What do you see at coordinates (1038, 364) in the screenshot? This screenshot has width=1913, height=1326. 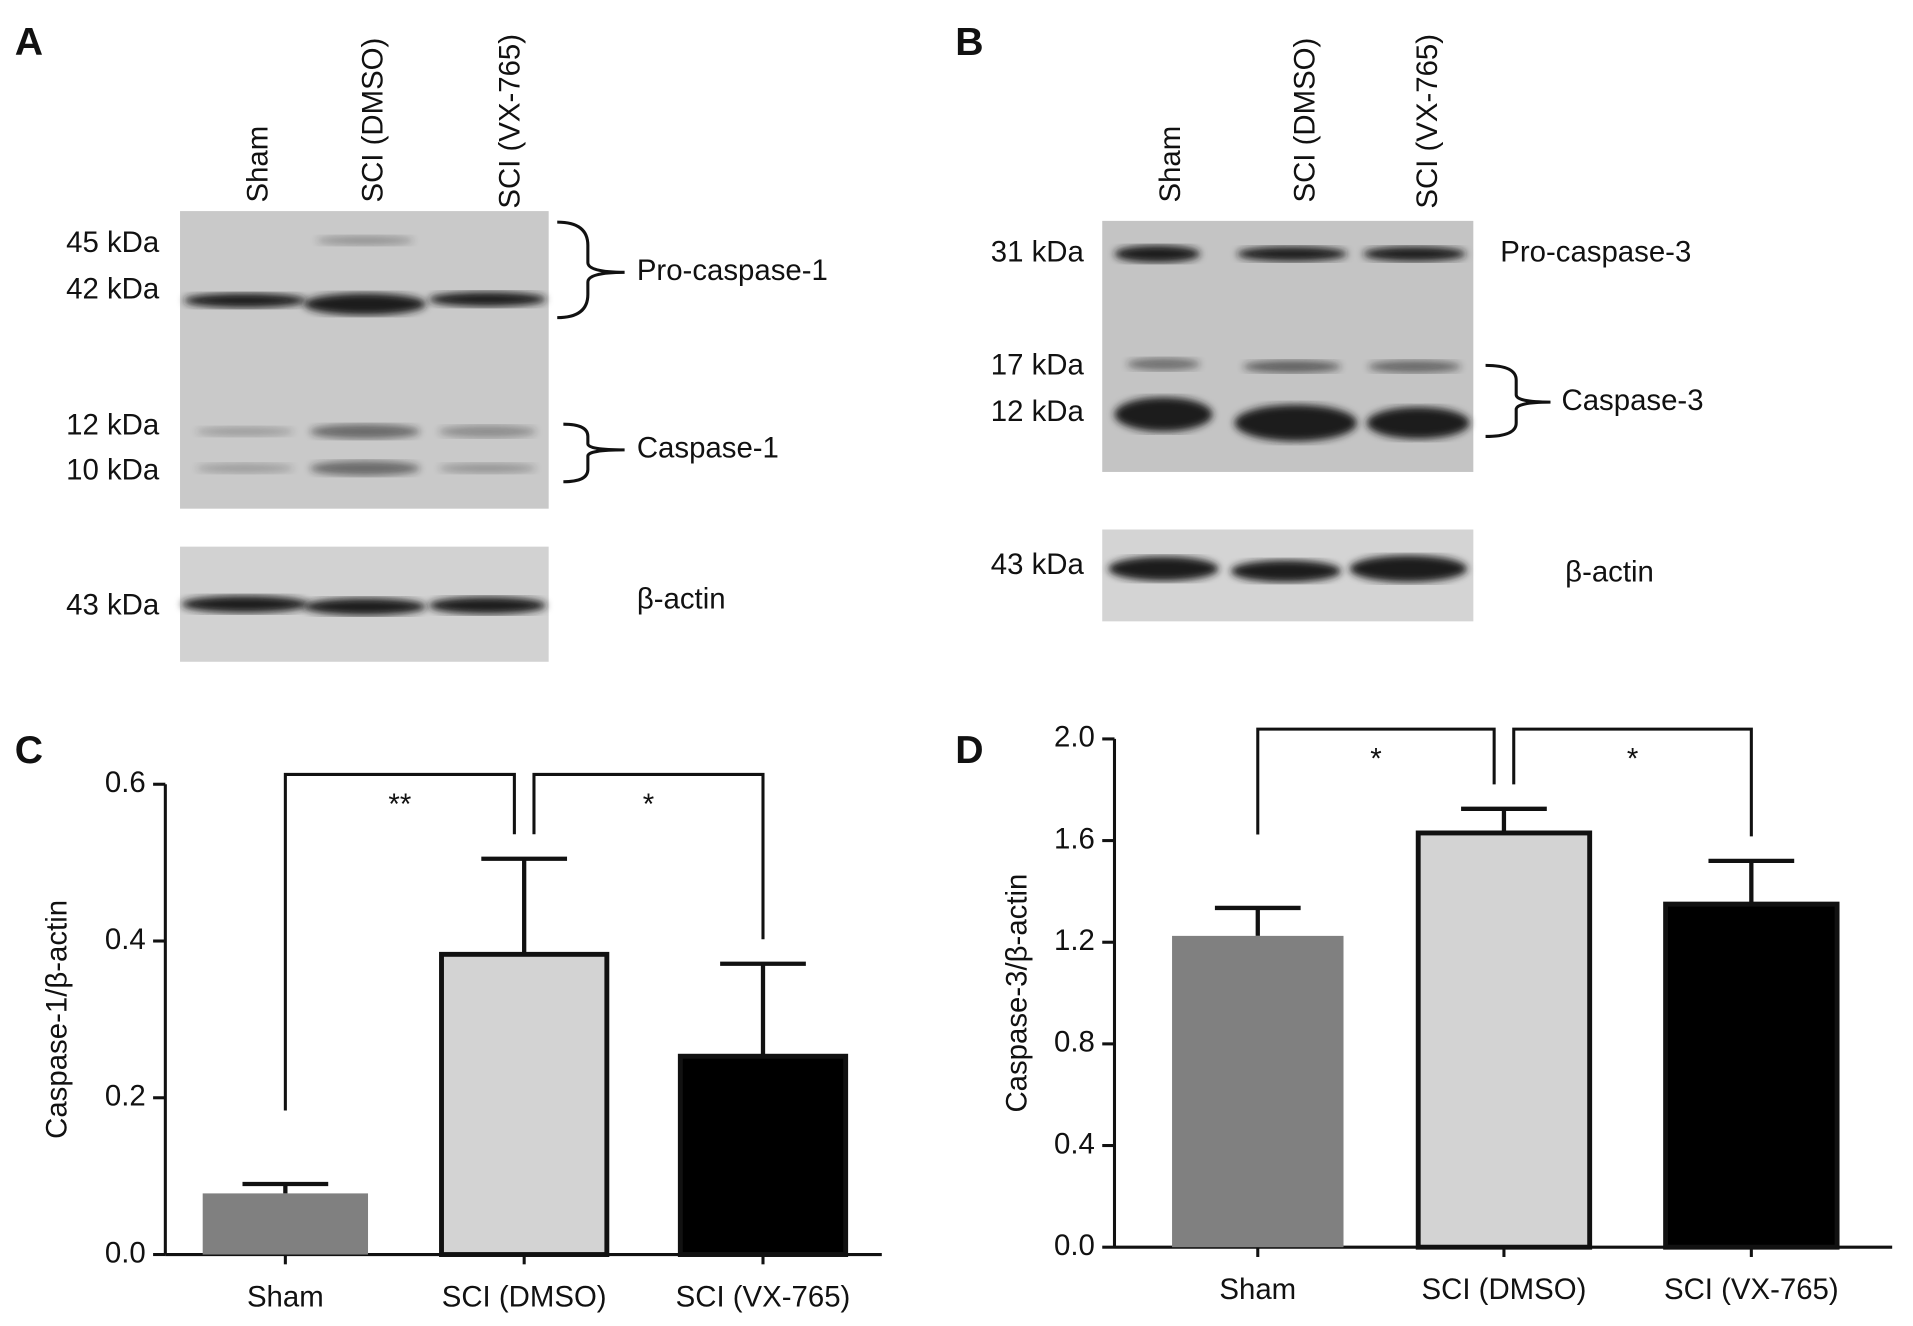 I see `marker: 17 kDa` at bounding box center [1038, 364].